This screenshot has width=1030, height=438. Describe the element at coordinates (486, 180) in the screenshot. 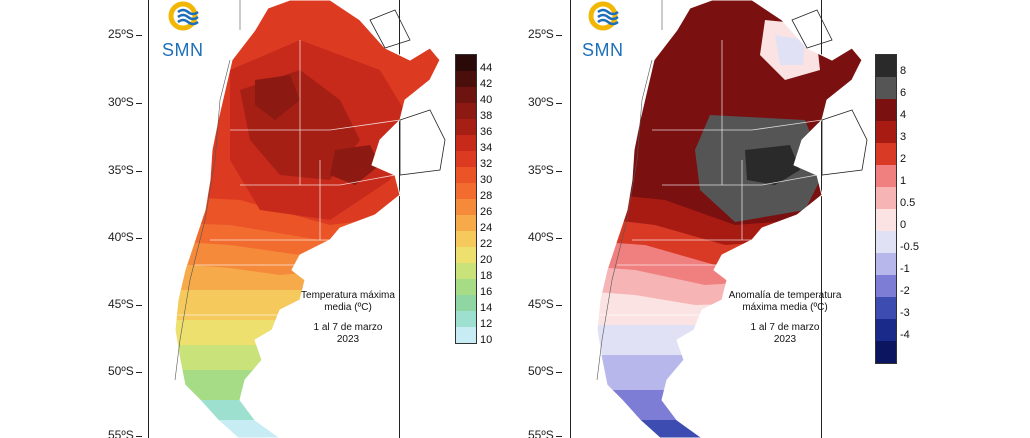

I see `legend-label: 30` at that location.